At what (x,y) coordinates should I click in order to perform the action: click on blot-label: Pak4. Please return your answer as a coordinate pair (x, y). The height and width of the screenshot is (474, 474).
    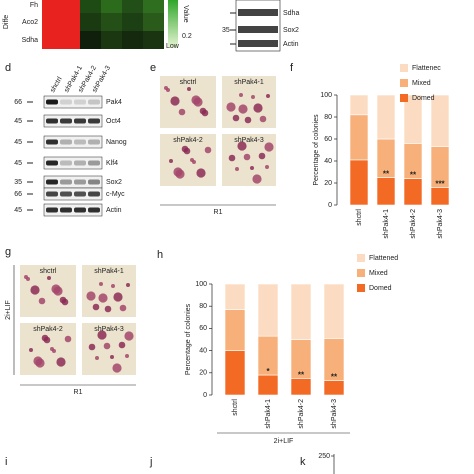
    Looking at the image, I should click on (114, 102).